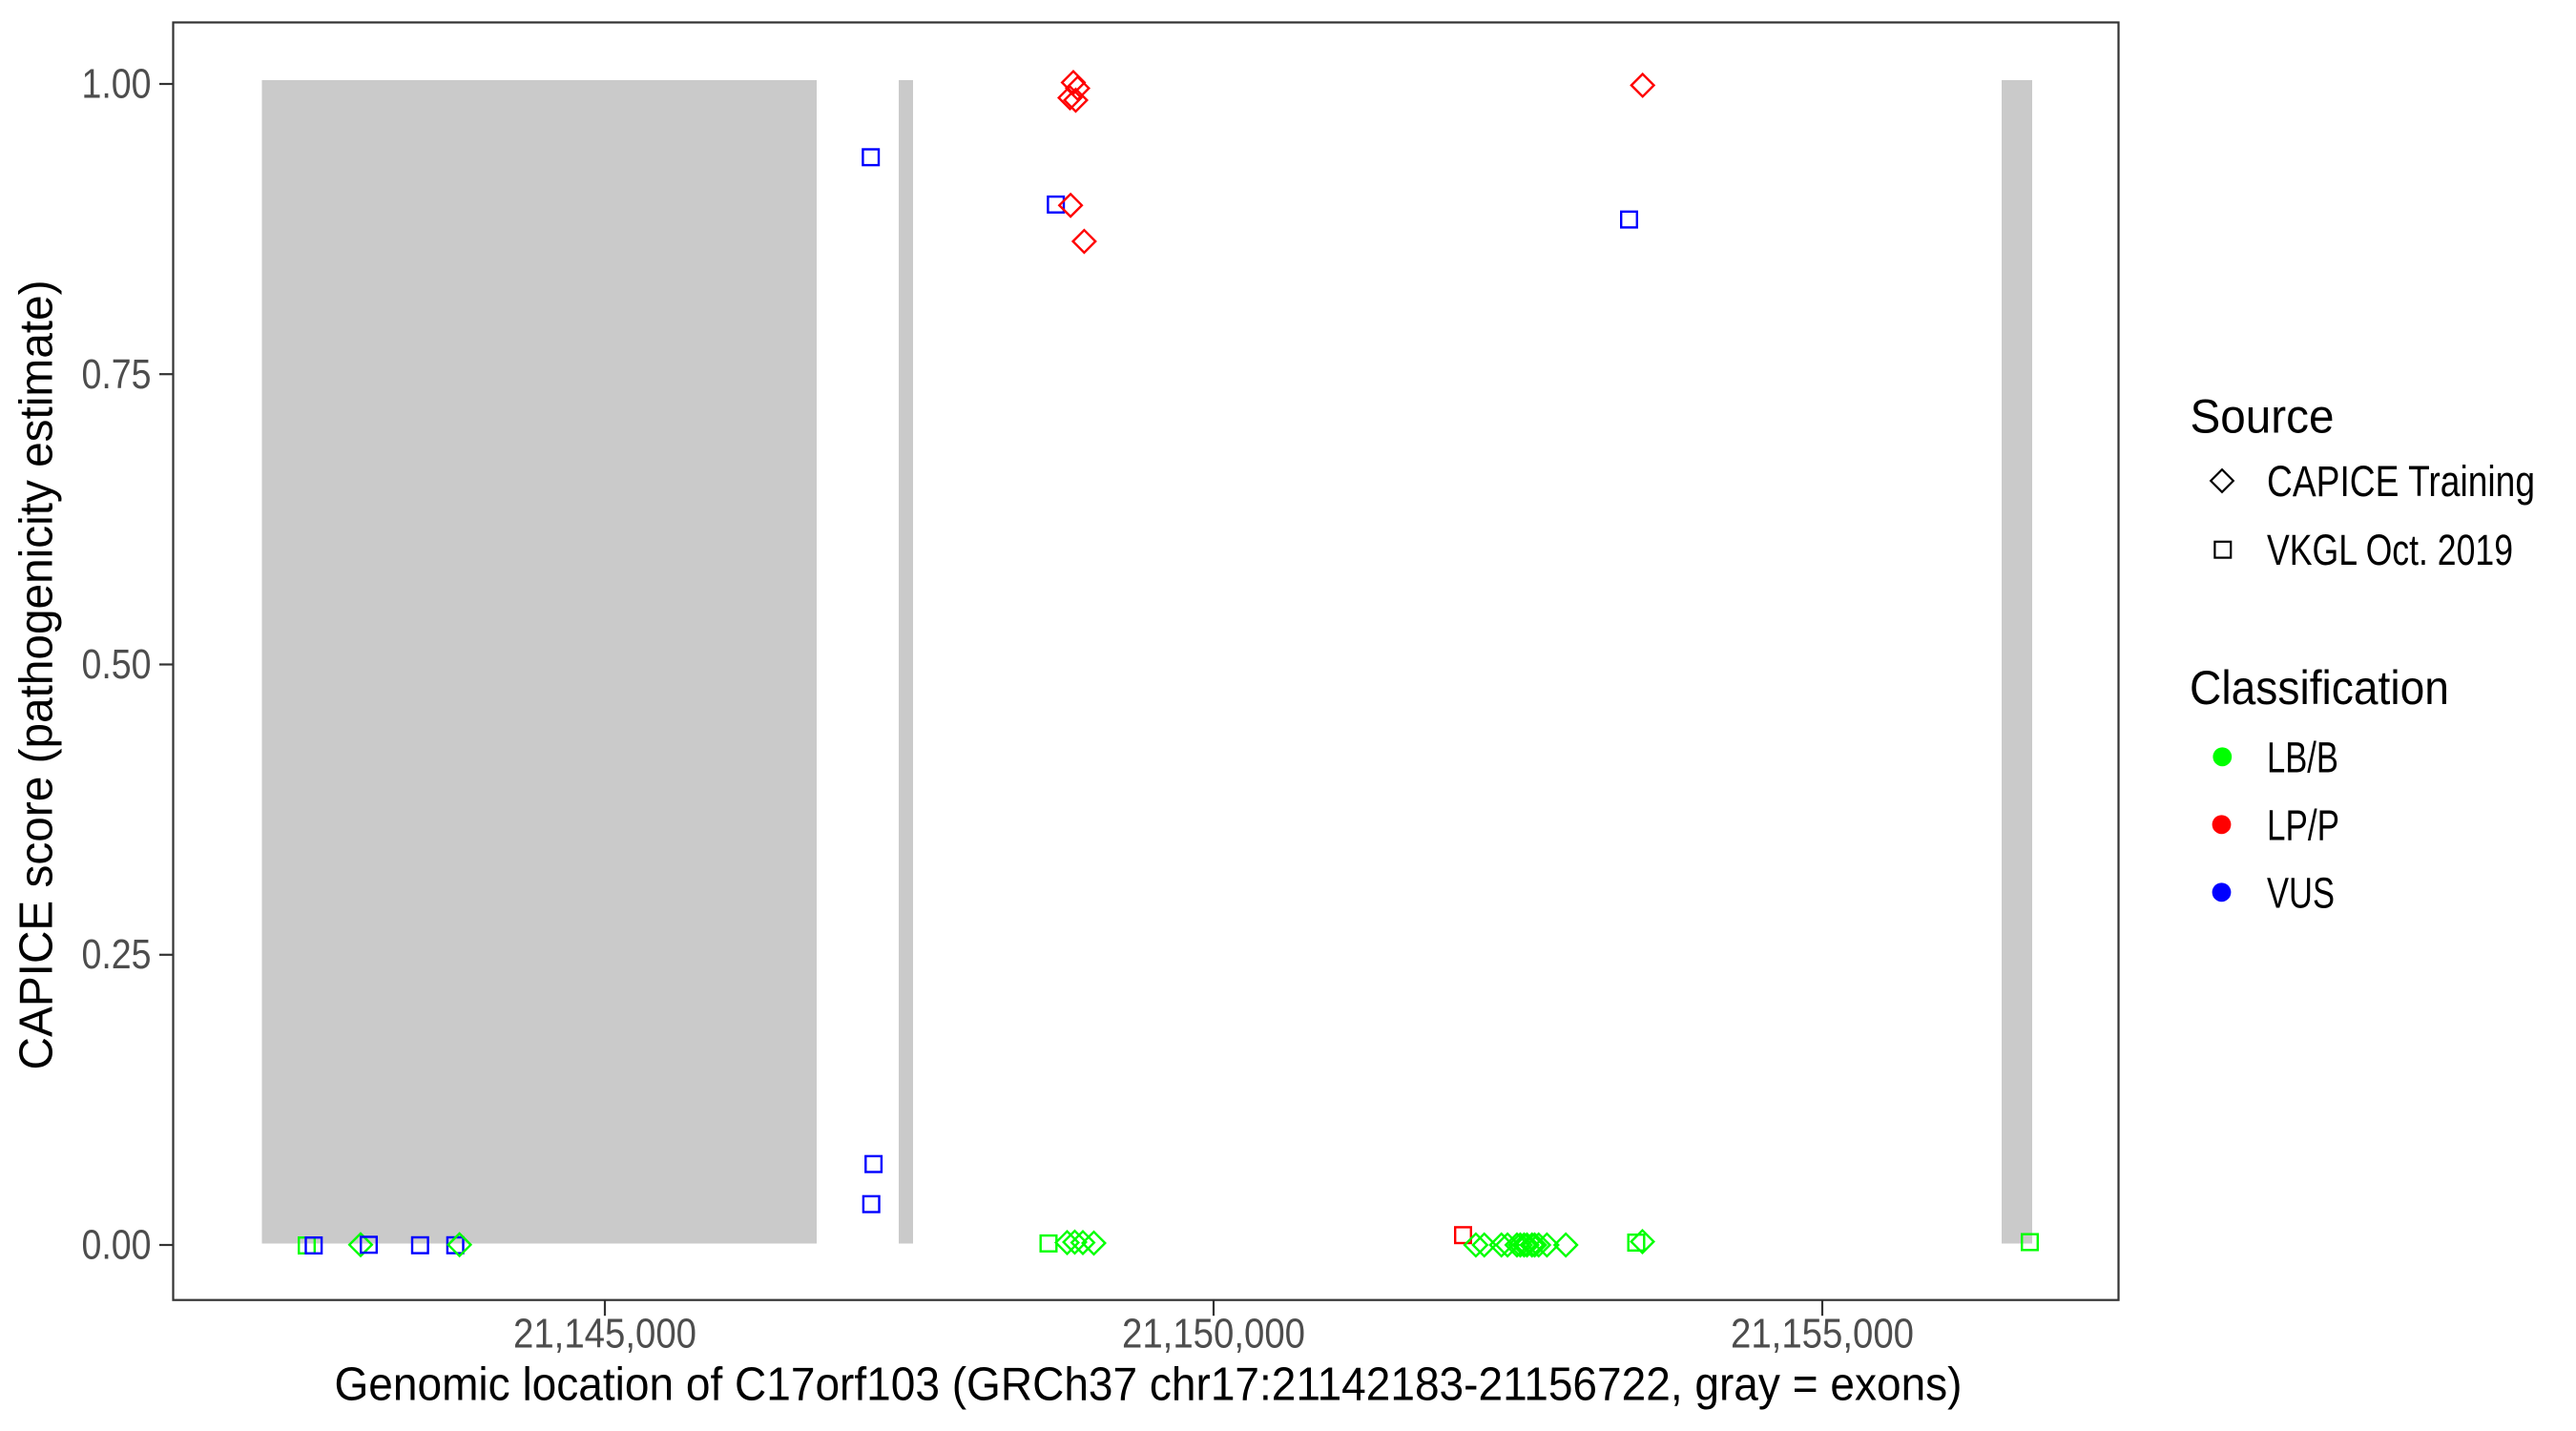 Image resolution: width=2576 pixels, height=1431 pixels. I want to click on svg-text: 1.00, so click(117, 85).